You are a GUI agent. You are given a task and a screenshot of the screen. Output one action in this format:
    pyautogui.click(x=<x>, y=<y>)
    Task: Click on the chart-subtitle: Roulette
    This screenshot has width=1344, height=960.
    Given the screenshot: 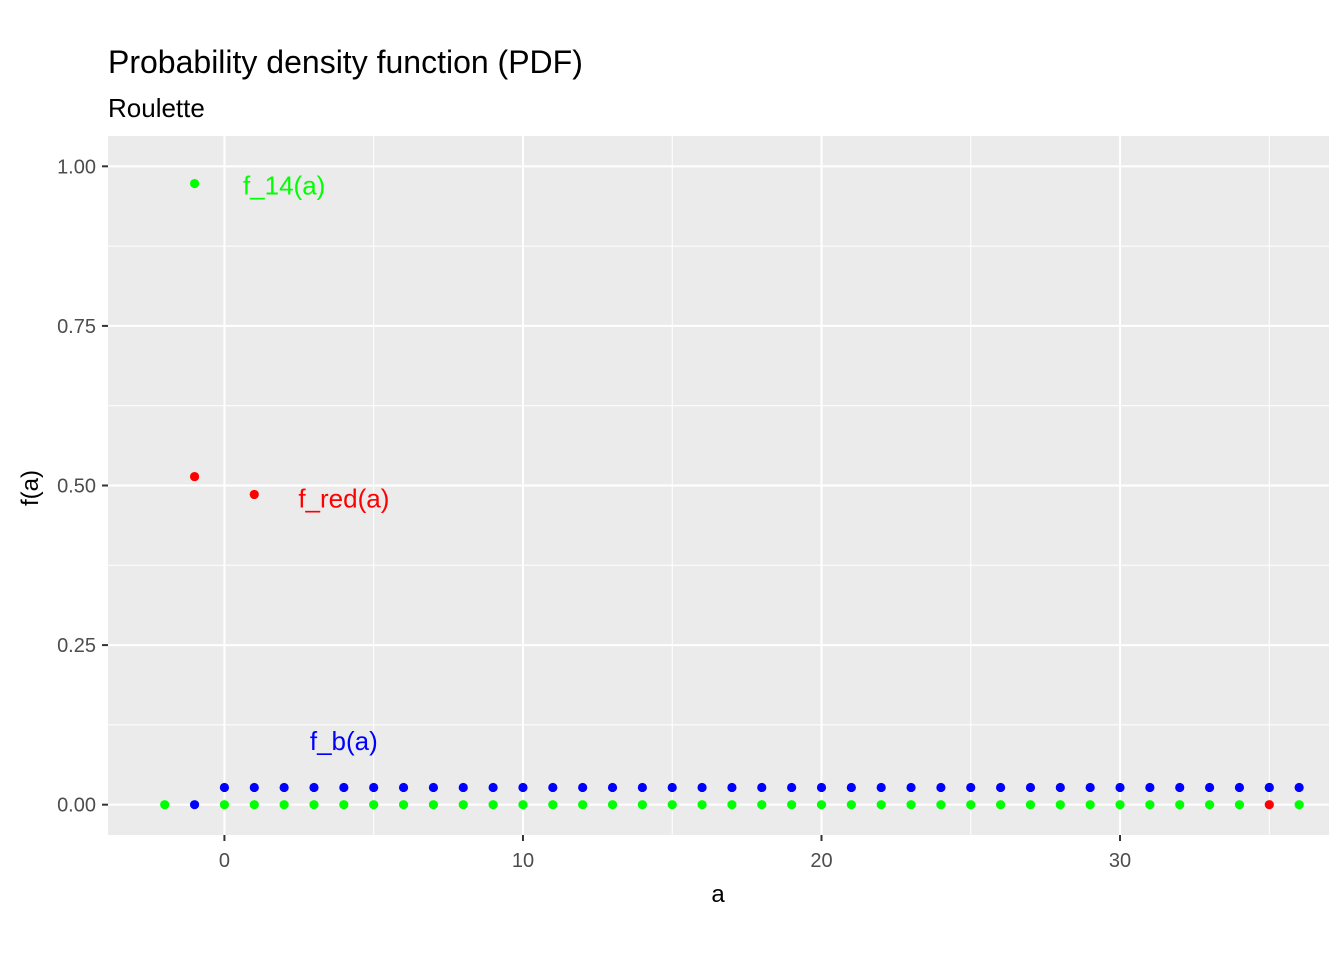 What is the action you would take?
    pyautogui.click(x=156, y=108)
    